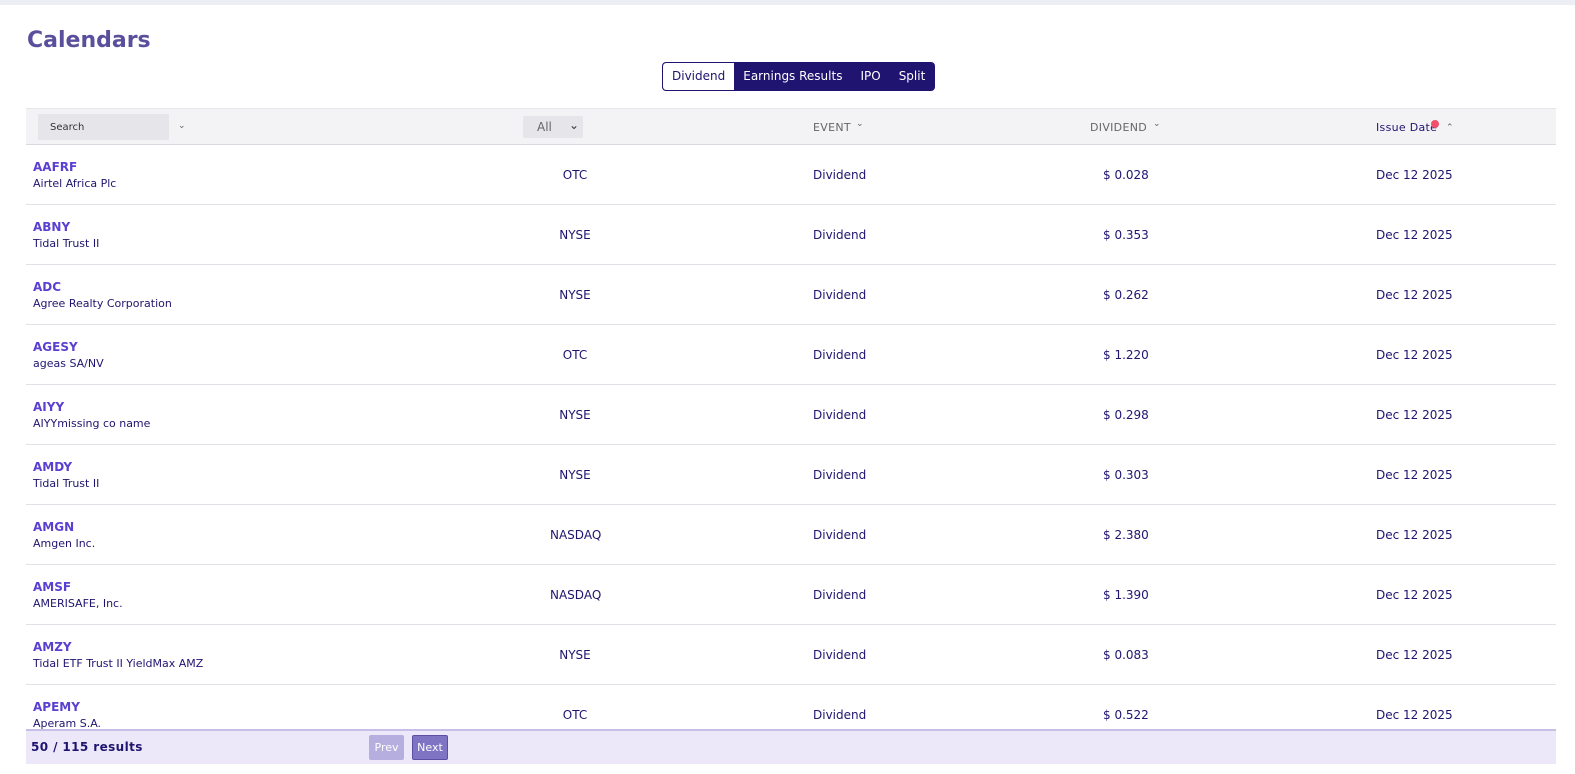 This screenshot has height=774, width=1575. Describe the element at coordinates (1126, 655) in the screenshot. I see `dividend-cell: $ 0.083` at that location.